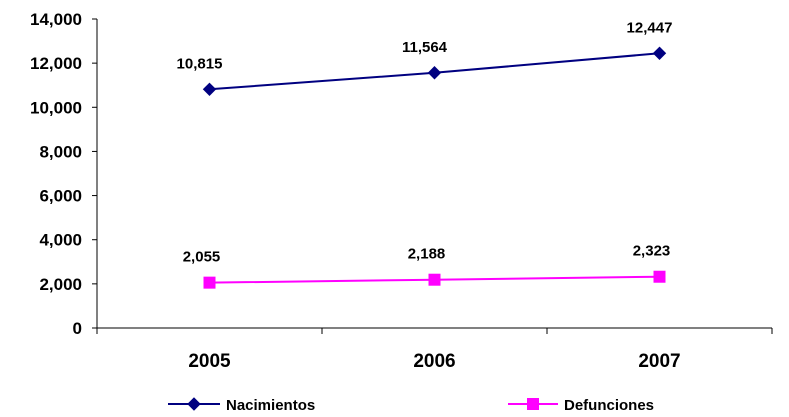 The image size is (789, 417). Describe the element at coordinates (427, 254) in the screenshot. I see `data-label: 2,188` at that location.